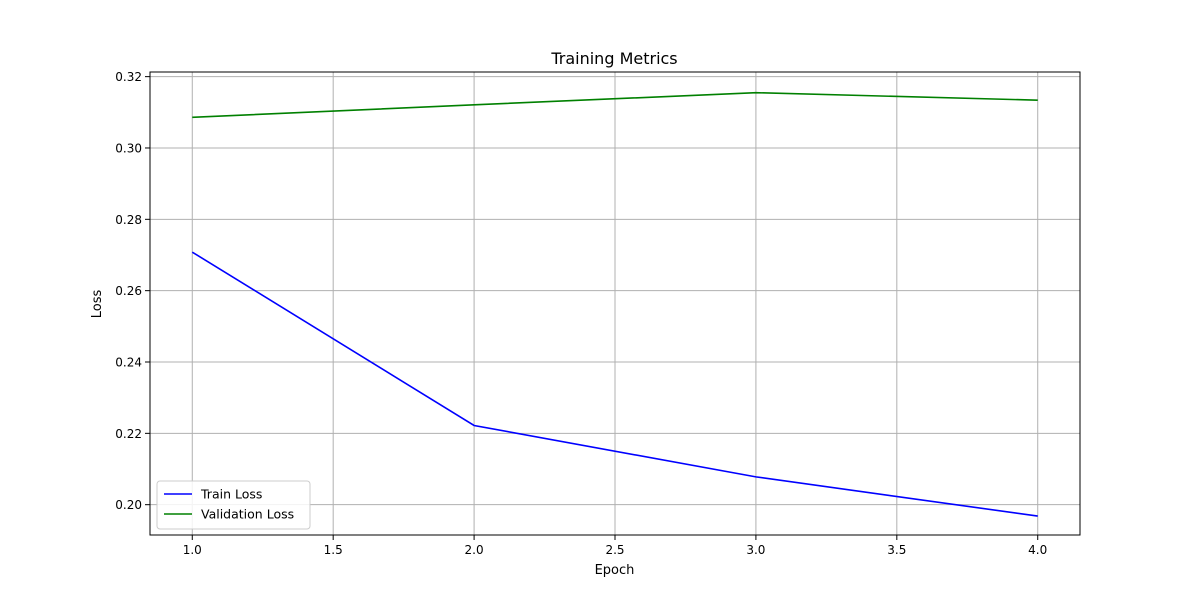 This screenshot has width=1200, height=600. What do you see at coordinates (755, 550) in the screenshot?
I see `x-tick-label: 3.0` at bounding box center [755, 550].